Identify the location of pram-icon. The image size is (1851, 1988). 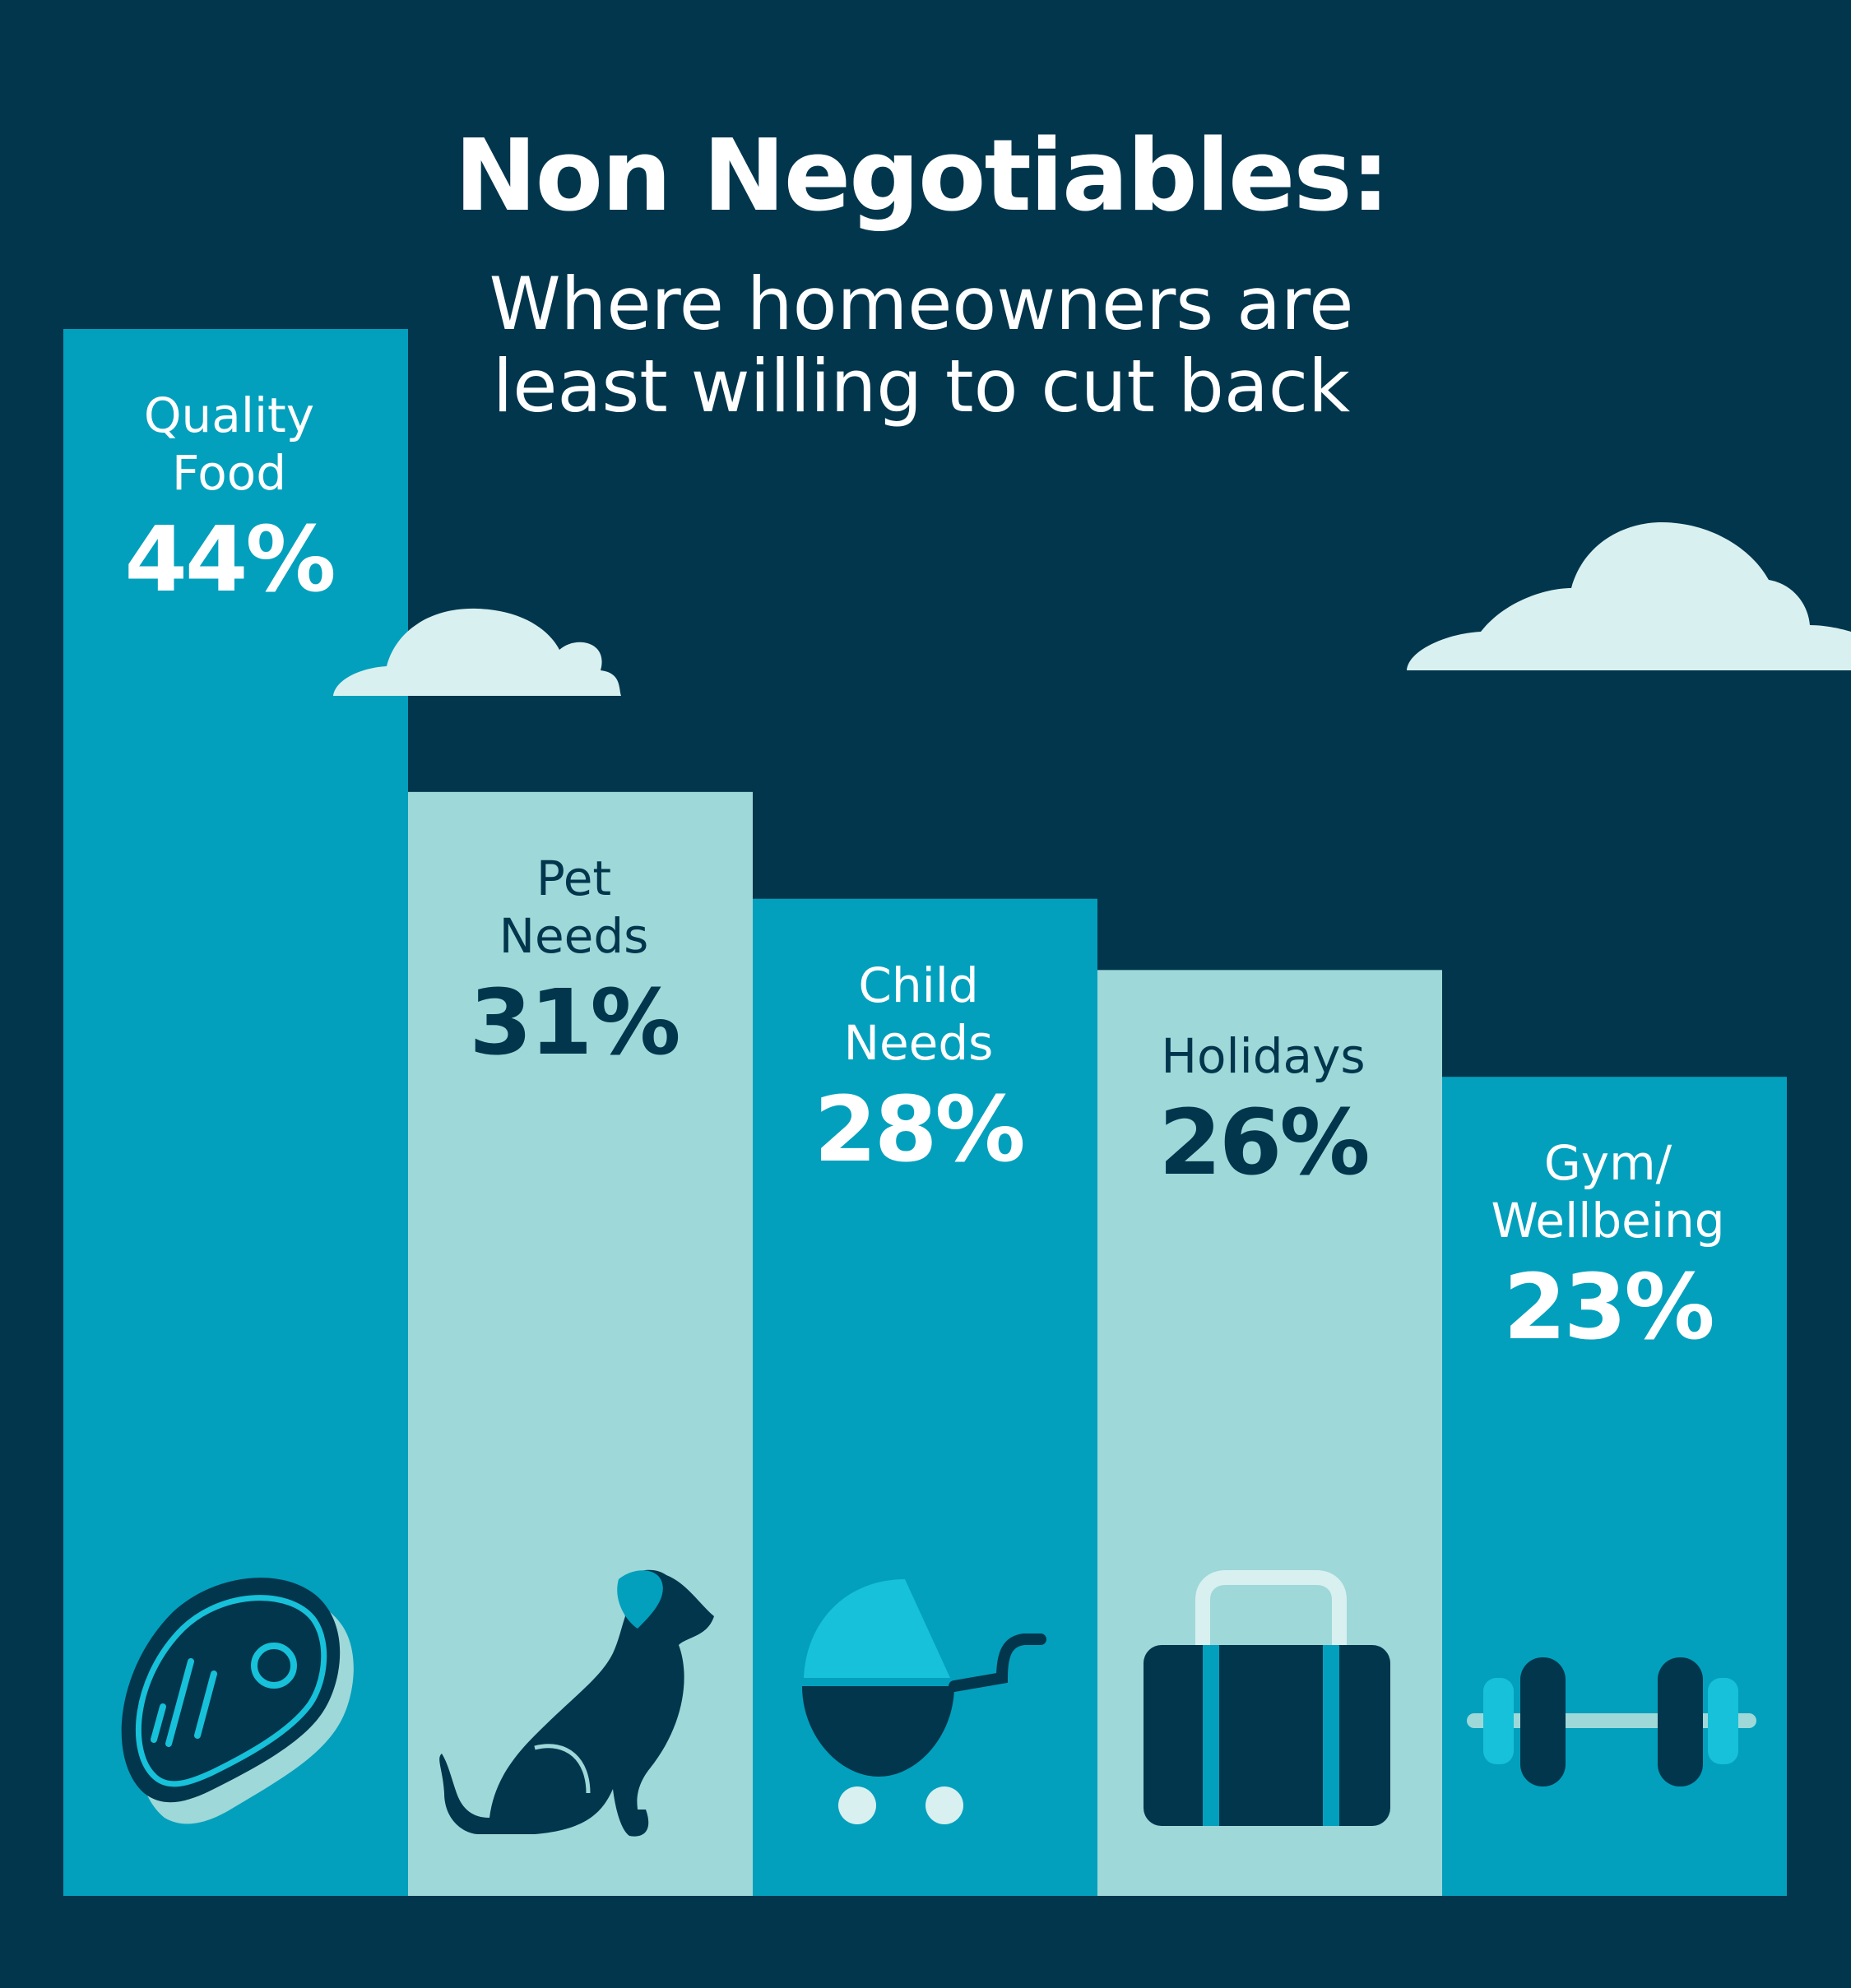
(924, 1701).